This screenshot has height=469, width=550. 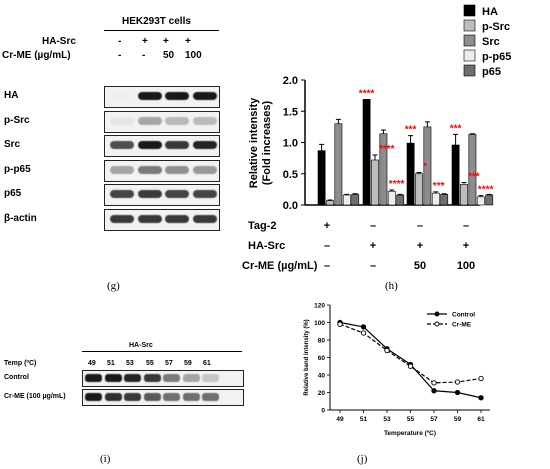 I want to click on significance-marker: *, so click(x=425, y=167).